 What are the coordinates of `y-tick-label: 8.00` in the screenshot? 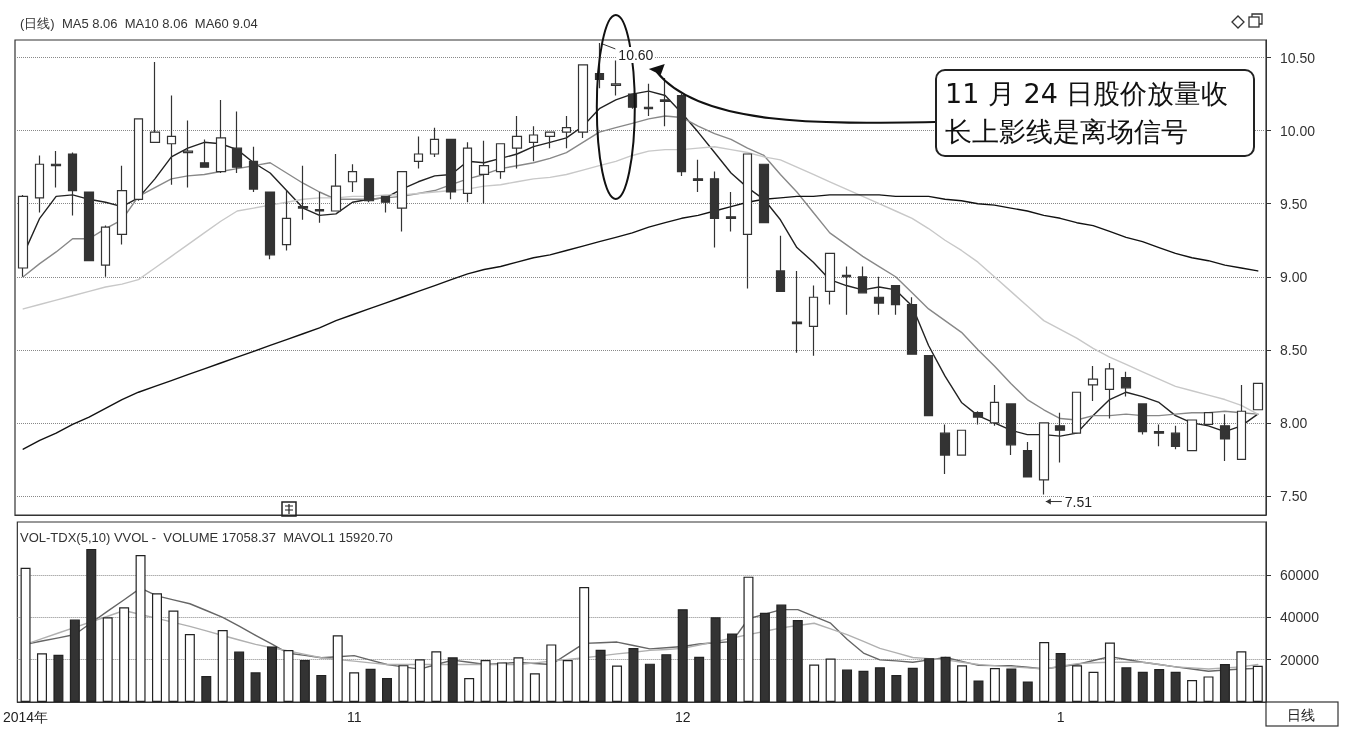 It's located at (1294, 422).